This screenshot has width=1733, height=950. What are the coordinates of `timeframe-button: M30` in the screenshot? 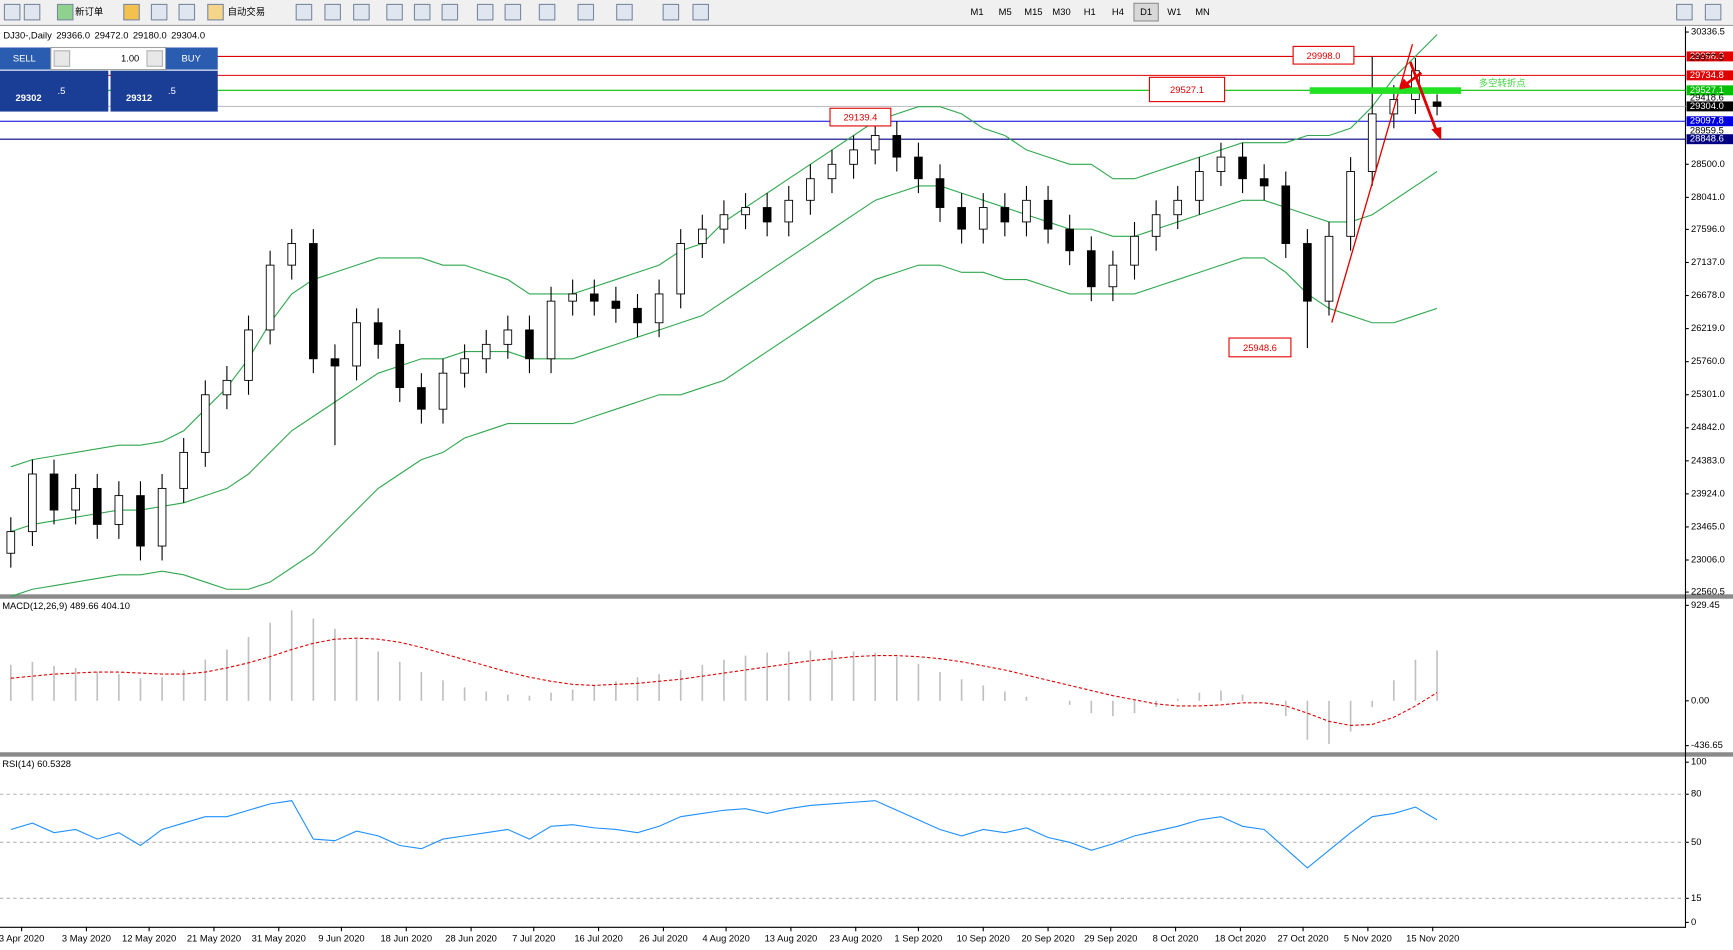 It's located at (1061, 11).